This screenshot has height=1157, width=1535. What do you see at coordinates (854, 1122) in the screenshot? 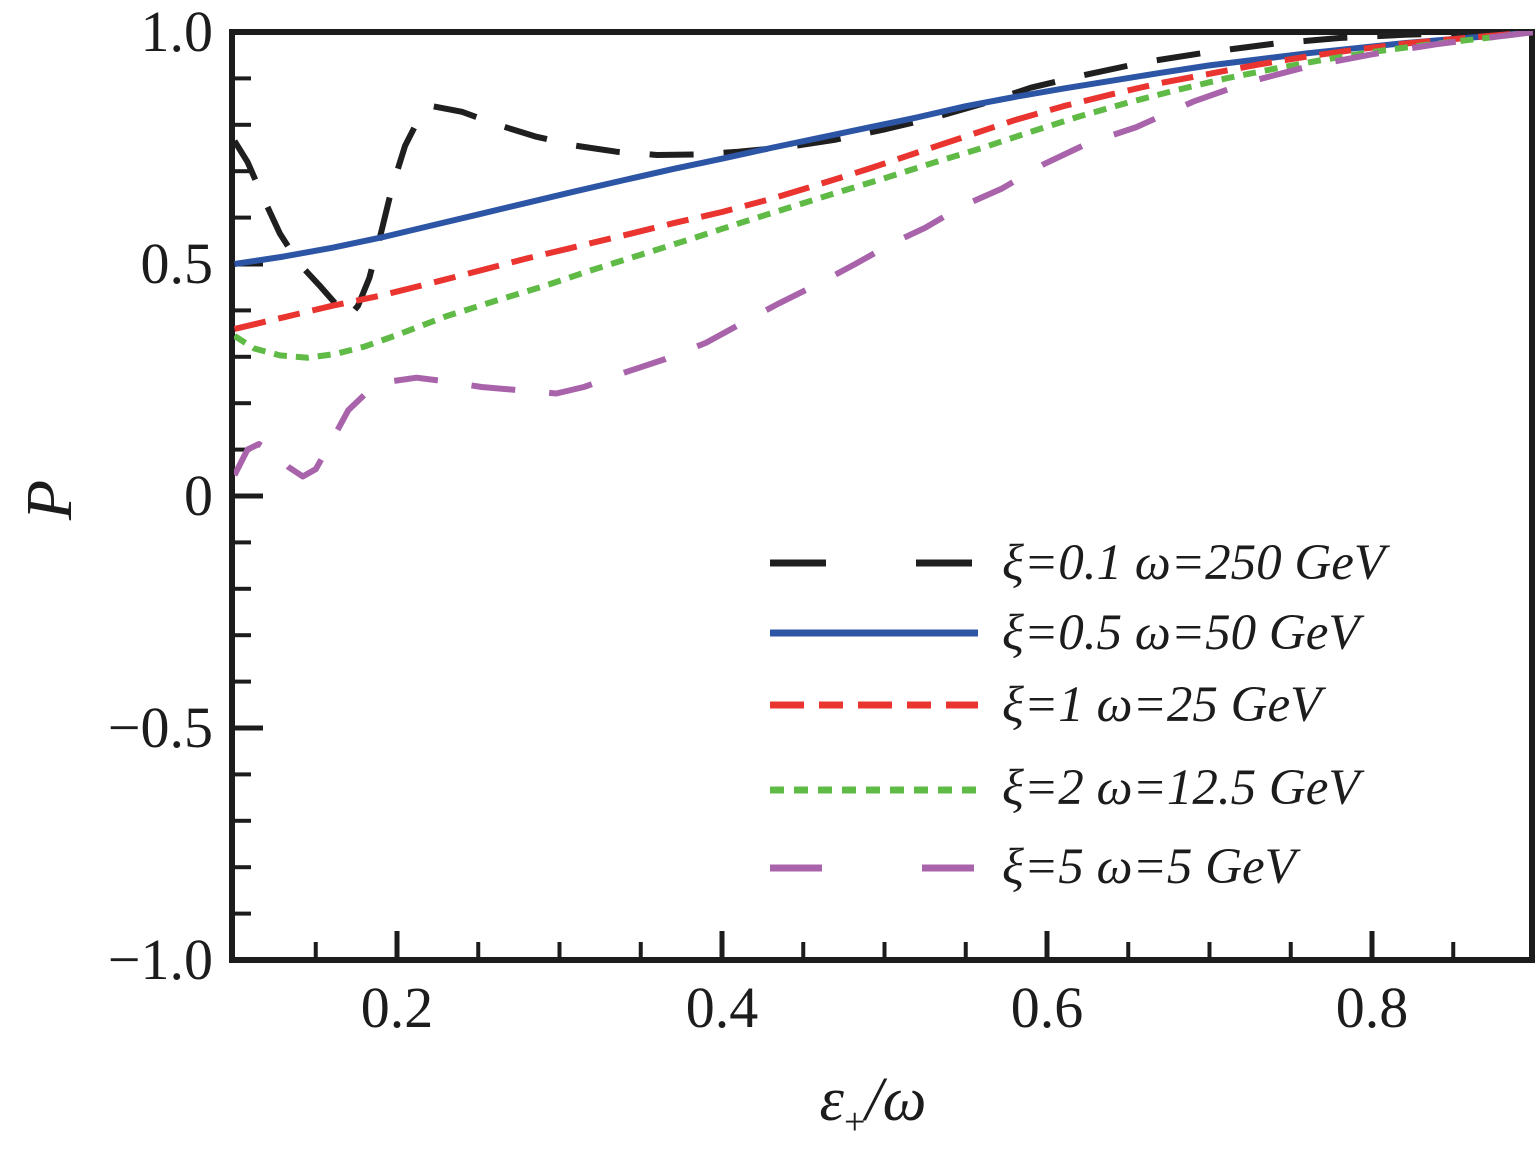
I see `subscript-plus: +` at bounding box center [854, 1122].